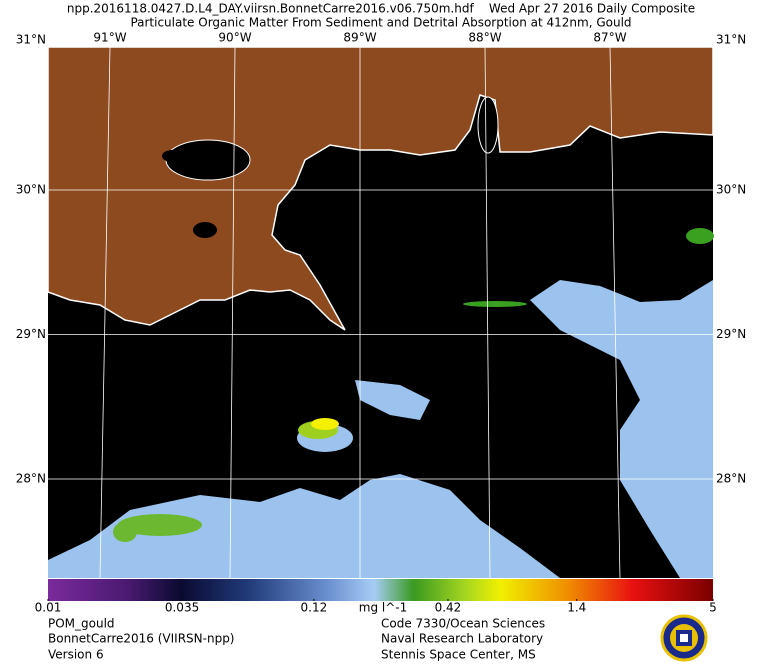  I want to click on colorbar-label: 1.4, so click(576, 608).